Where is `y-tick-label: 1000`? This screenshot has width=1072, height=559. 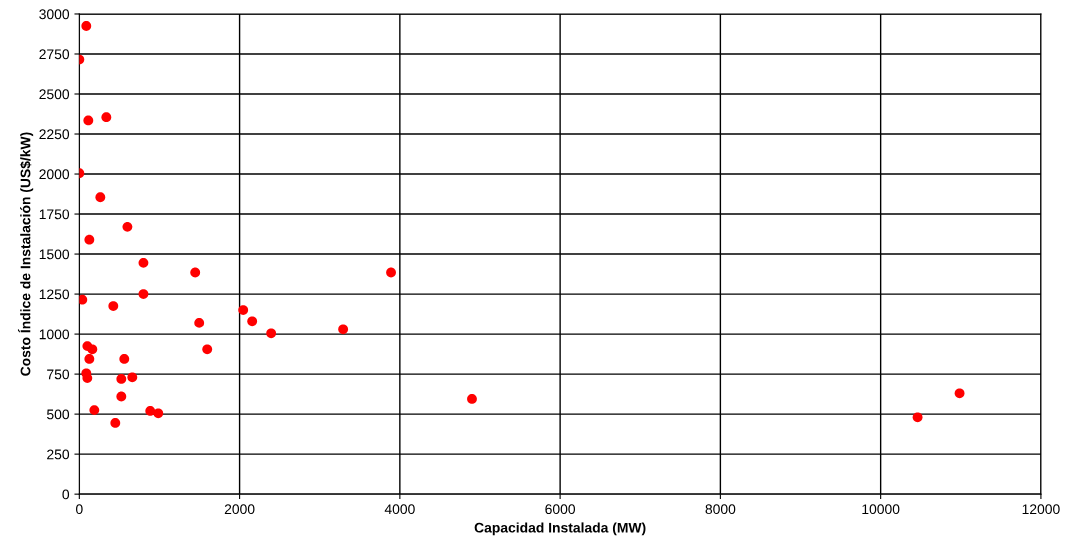
y-tick-label: 1000 is located at coordinates (54, 334).